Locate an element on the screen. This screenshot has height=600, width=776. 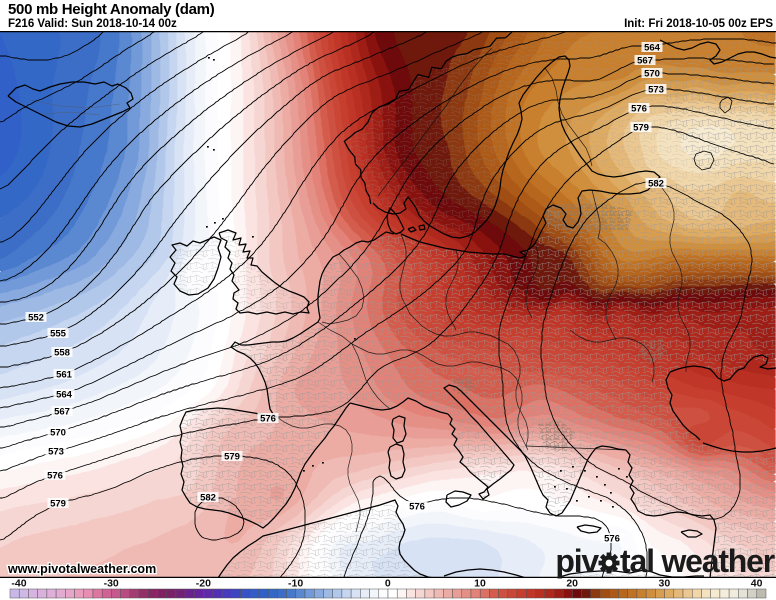
svg-text: 552 is located at coordinates (36, 318).